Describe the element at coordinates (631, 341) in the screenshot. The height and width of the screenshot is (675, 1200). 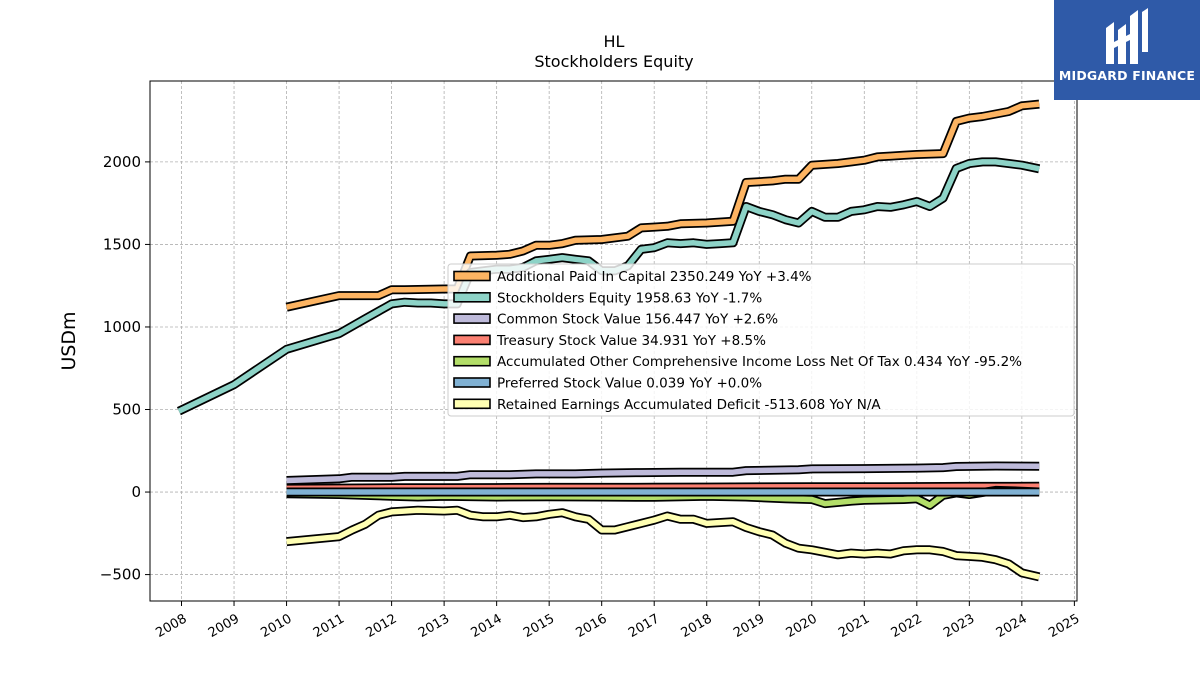
I see `legend-entry: Treasury Stock Value 34.931 YoY +8.5%` at that location.